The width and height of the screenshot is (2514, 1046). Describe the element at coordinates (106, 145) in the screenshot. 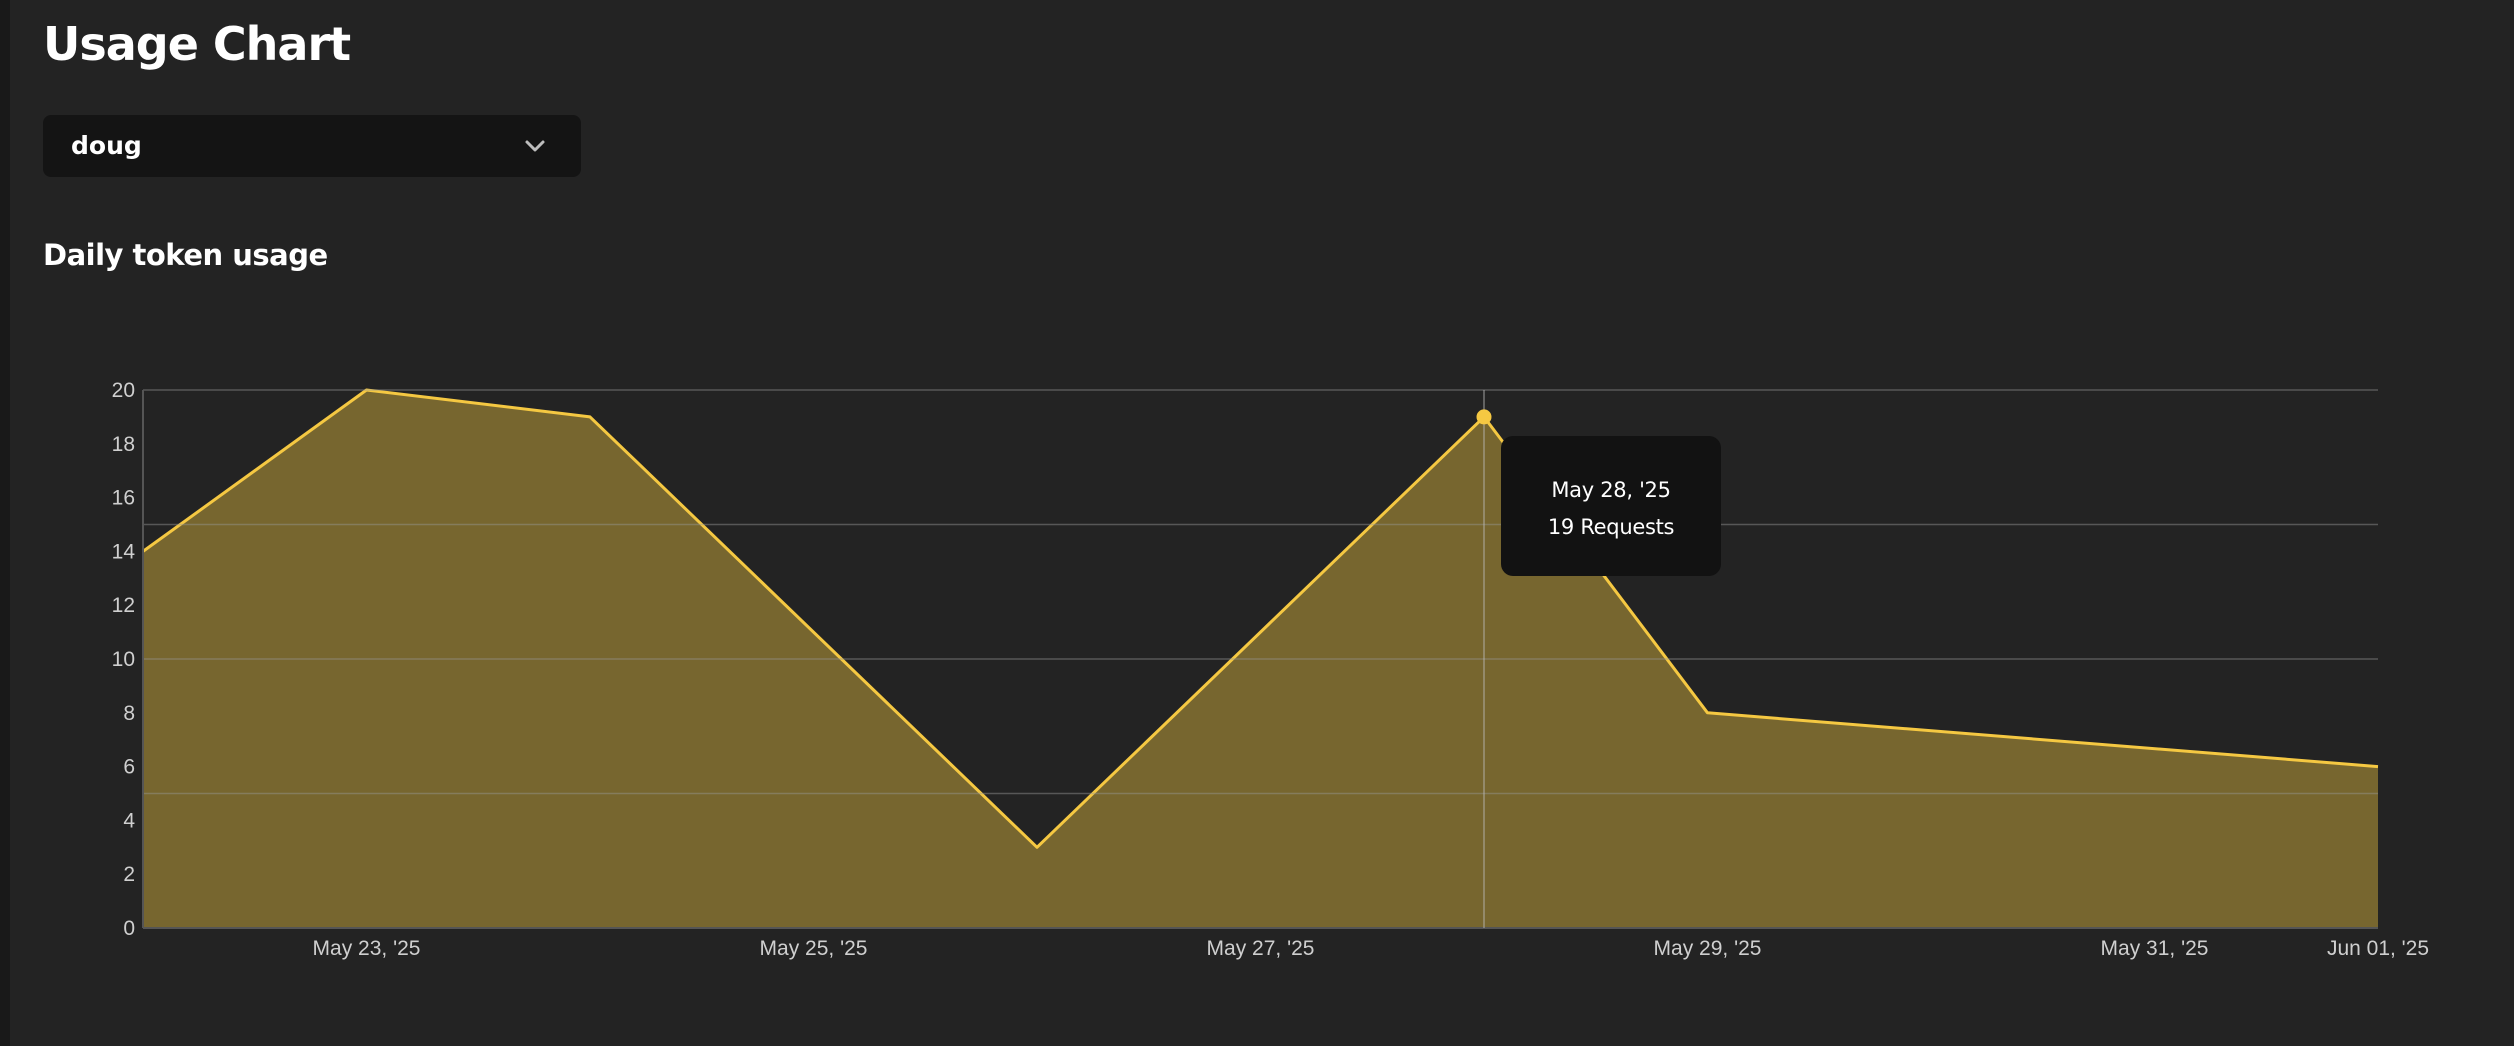

I see `user-select-value: doug` at that location.